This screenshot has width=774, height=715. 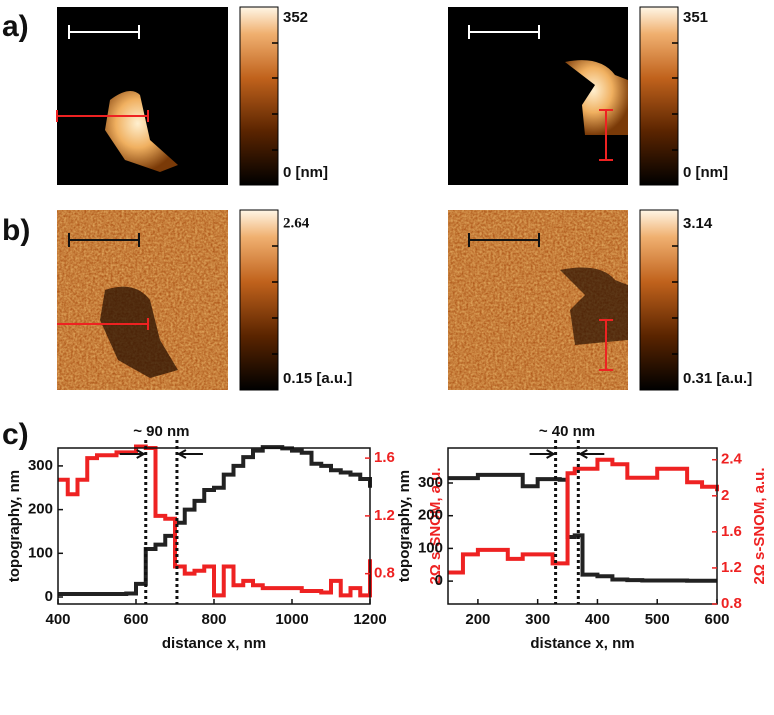 What do you see at coordinates (15, 434) in the screenshot?
I see `panel-label: c)` at bounding box center [15, 434].